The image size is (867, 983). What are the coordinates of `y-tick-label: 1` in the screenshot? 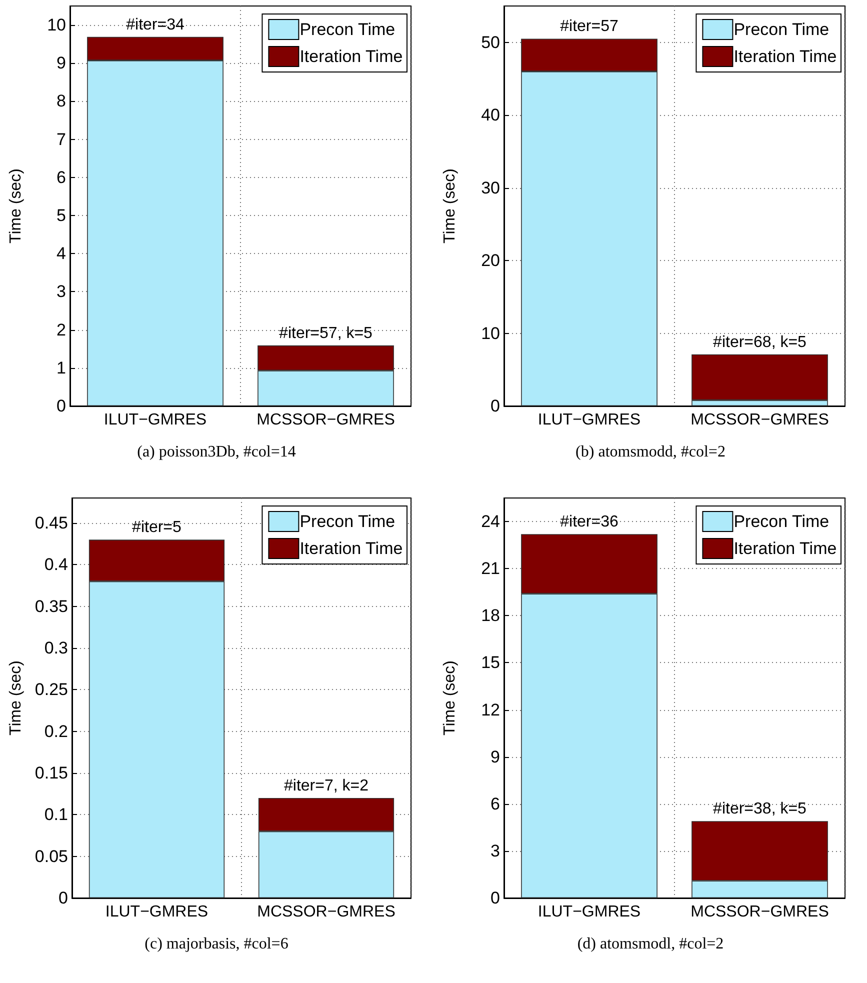 It's located at (61, 368).